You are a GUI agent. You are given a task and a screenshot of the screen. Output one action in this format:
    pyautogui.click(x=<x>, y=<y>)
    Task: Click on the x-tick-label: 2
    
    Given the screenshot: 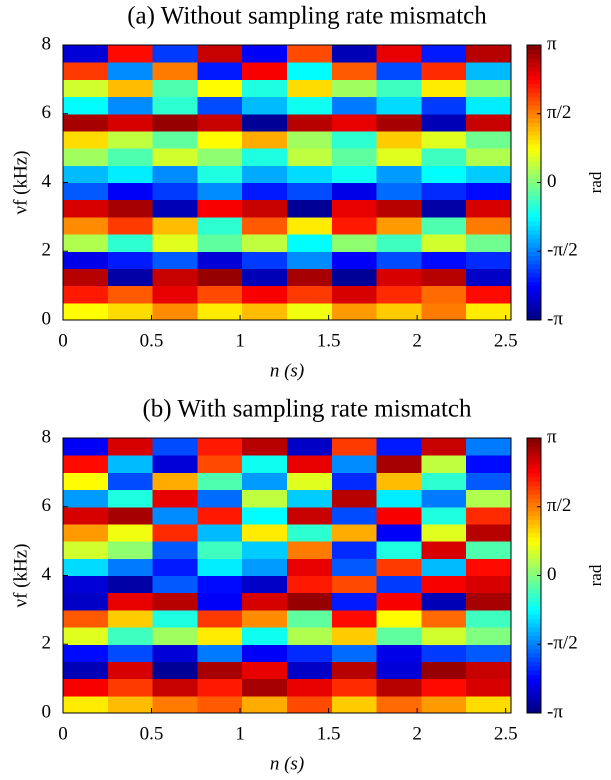 What is the action you would take?
    pyautogui.click(x=417, y=733)
    